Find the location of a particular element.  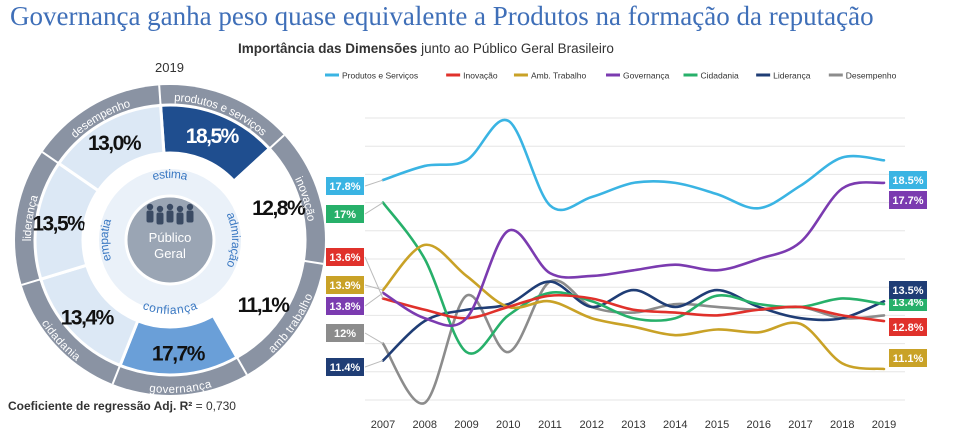

donut-year: 2019 is located at coordinates (169, 67).